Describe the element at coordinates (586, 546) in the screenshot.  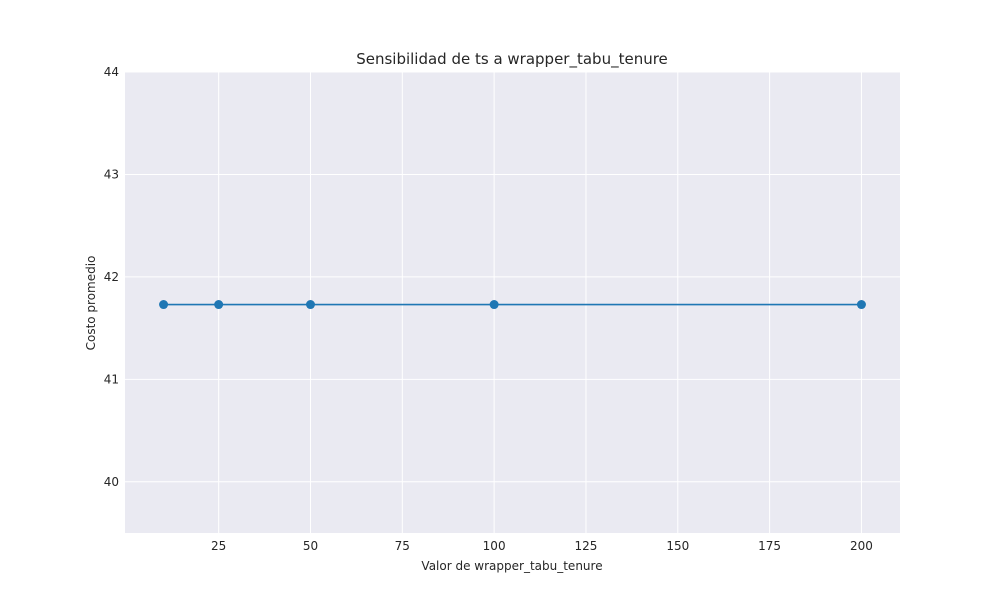
I see `x-tick-label: 125` at that location.